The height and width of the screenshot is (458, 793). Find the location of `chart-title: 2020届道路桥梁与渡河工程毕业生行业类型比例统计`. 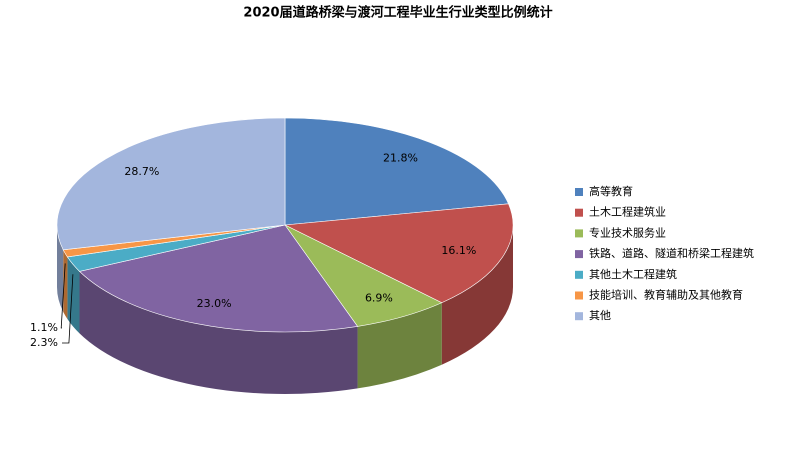

chart-title: 2020届道路桥梁与渡河工程毕业生行业类型比例统计 is located at coordinates (397, 13).